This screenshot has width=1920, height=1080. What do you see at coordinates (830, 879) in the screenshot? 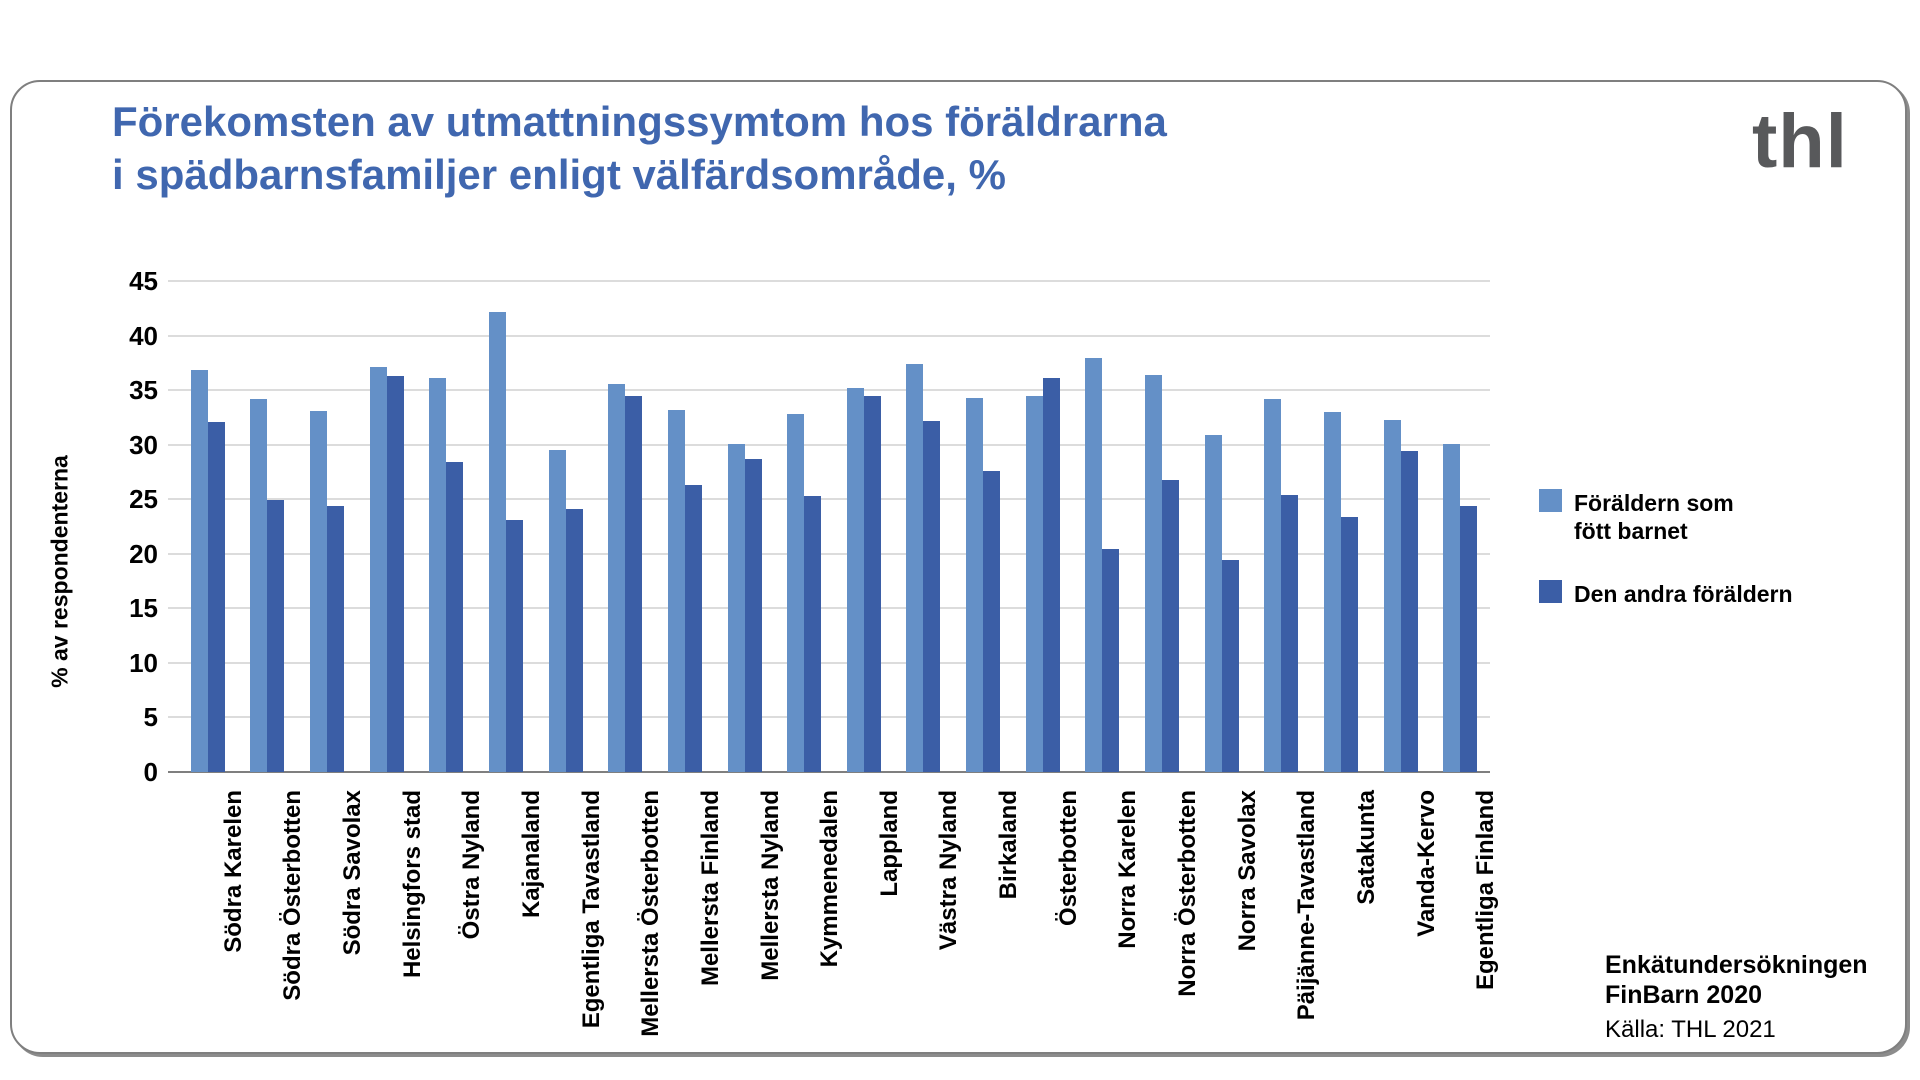
I see `x-tick-label: Kymmenedalen` at bounding box center [830, 879].